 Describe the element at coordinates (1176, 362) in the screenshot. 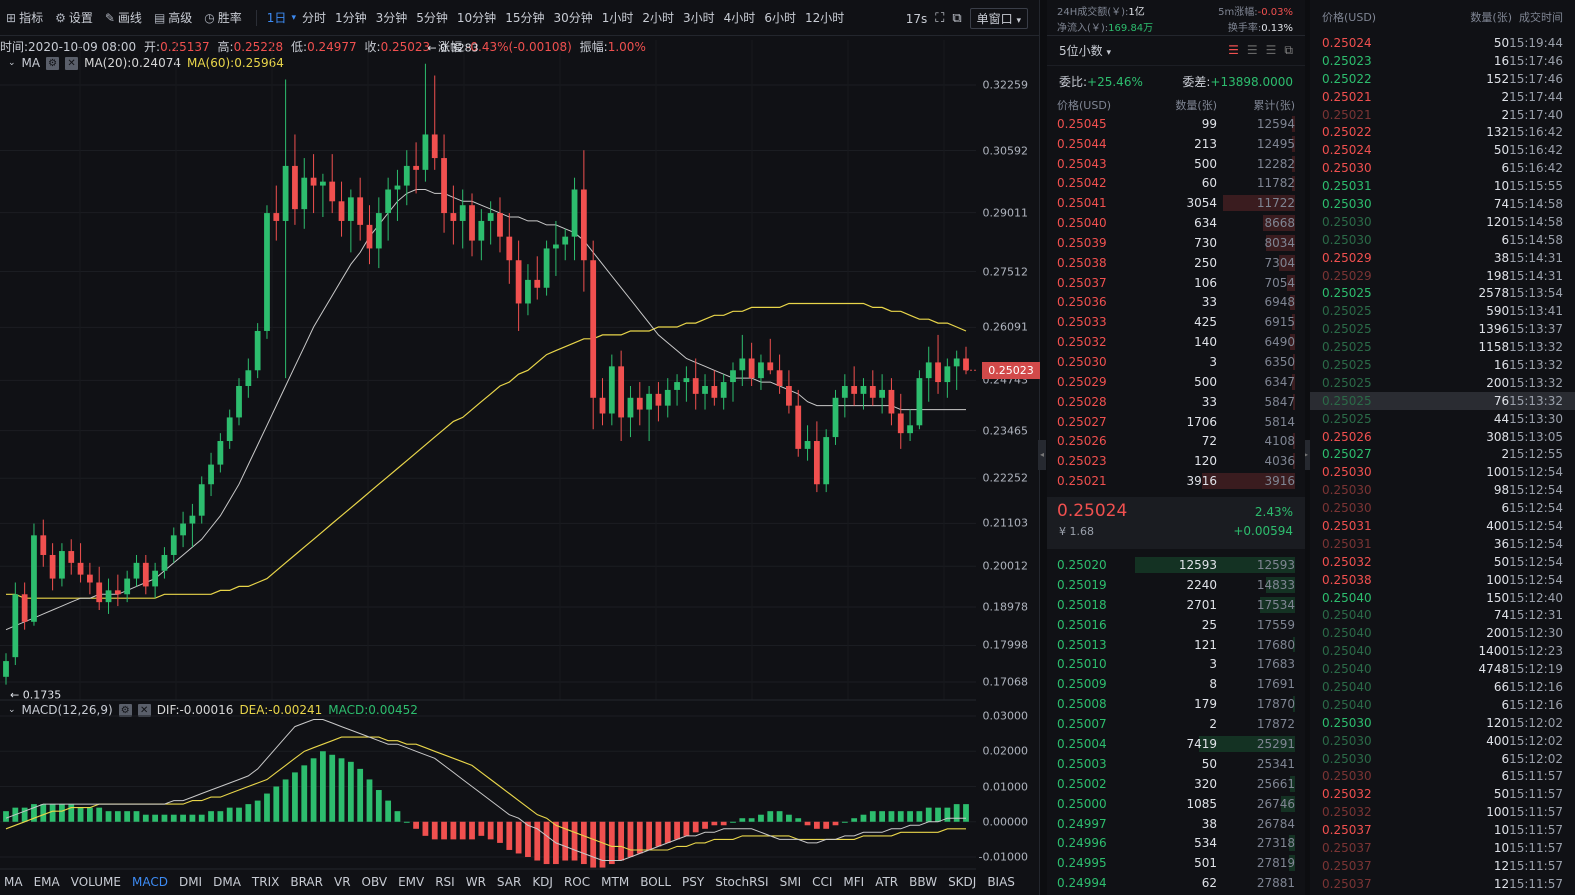

I see `ask-row: 0.25030 3 6350` at that location.